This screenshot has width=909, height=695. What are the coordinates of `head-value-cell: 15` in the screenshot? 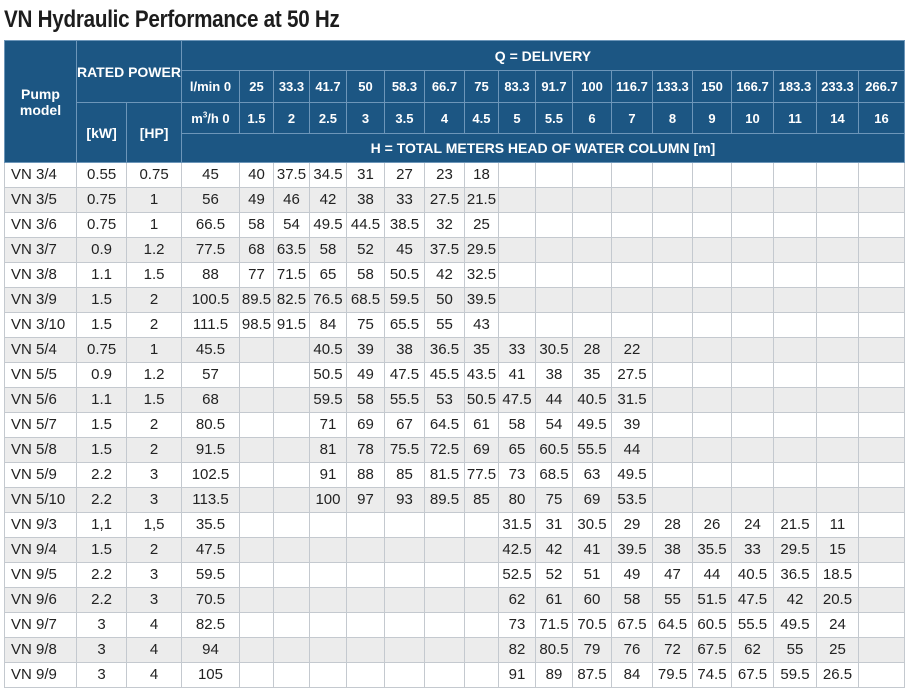 It's located at (837, 550).